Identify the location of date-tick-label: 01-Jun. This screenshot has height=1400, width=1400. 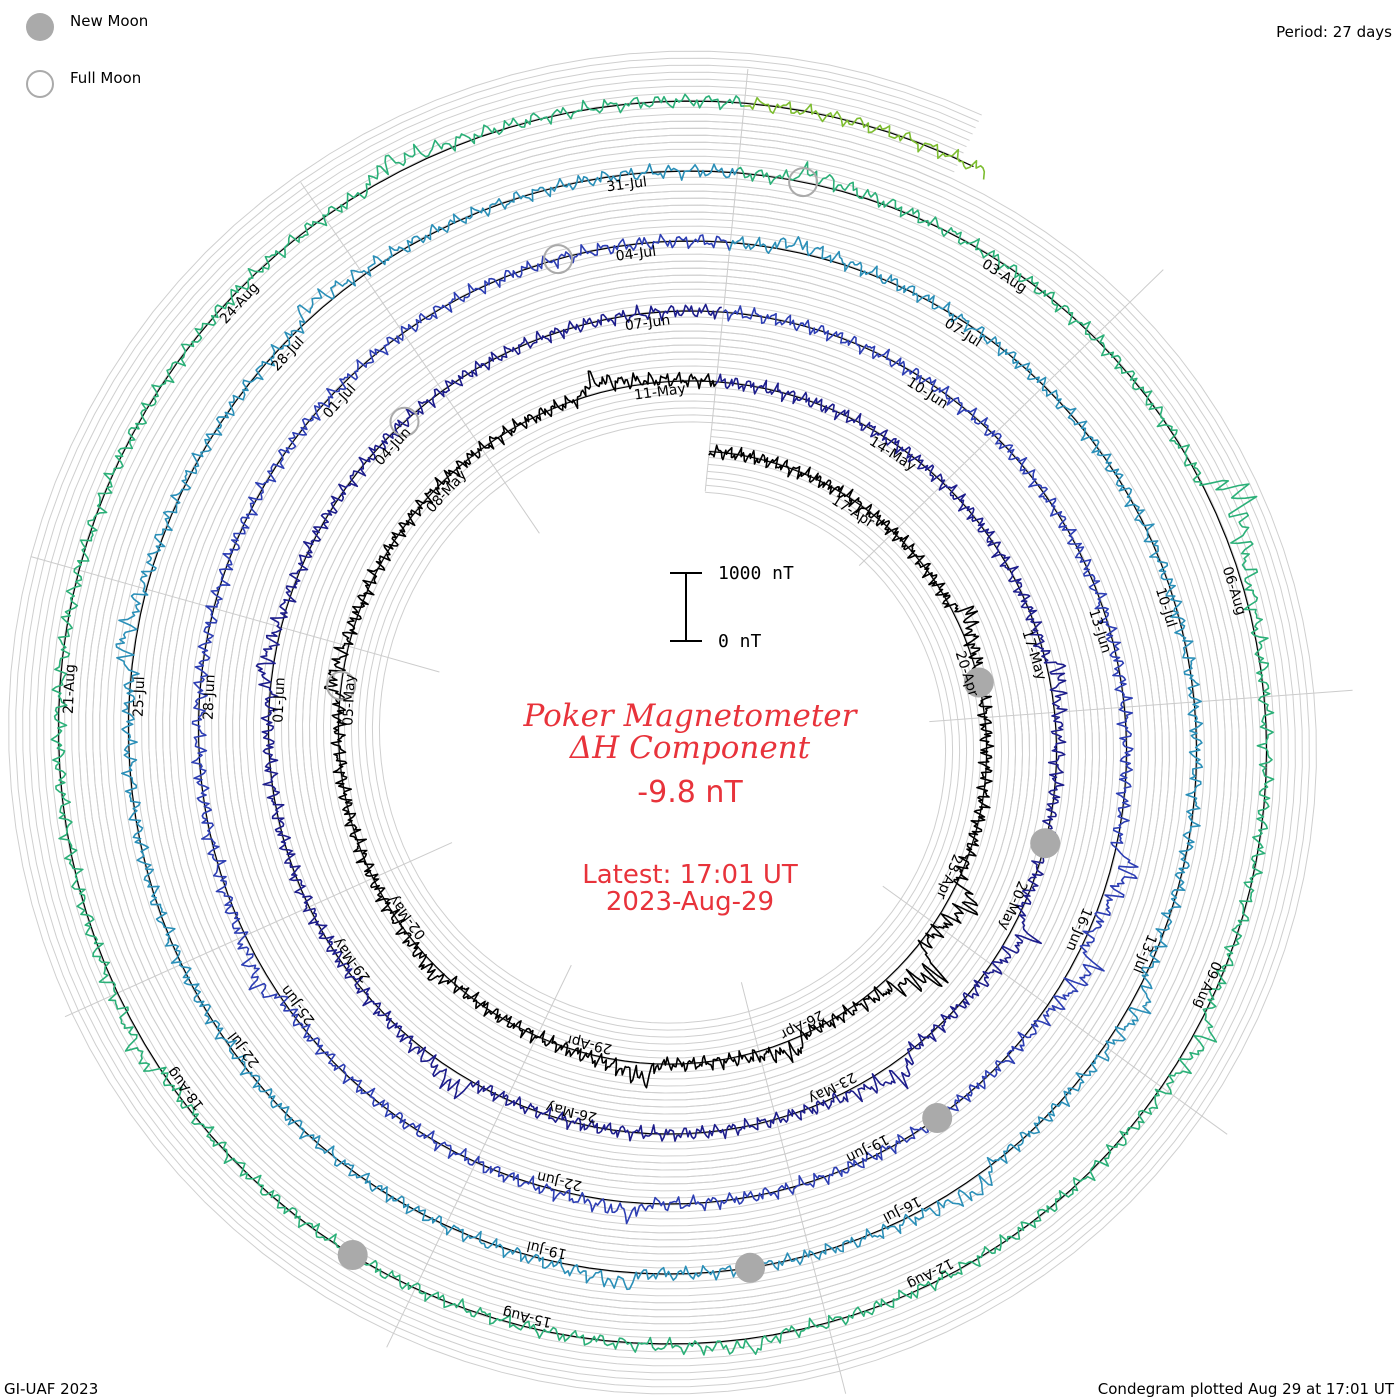
(280, 700).